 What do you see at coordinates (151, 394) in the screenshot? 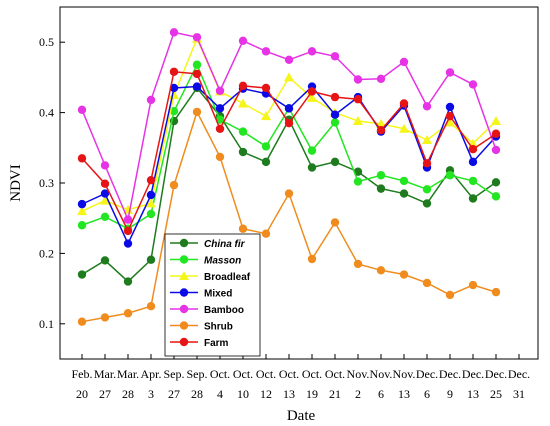
I see `x-tick-label-day: 3` at bounding box center [151, 394].